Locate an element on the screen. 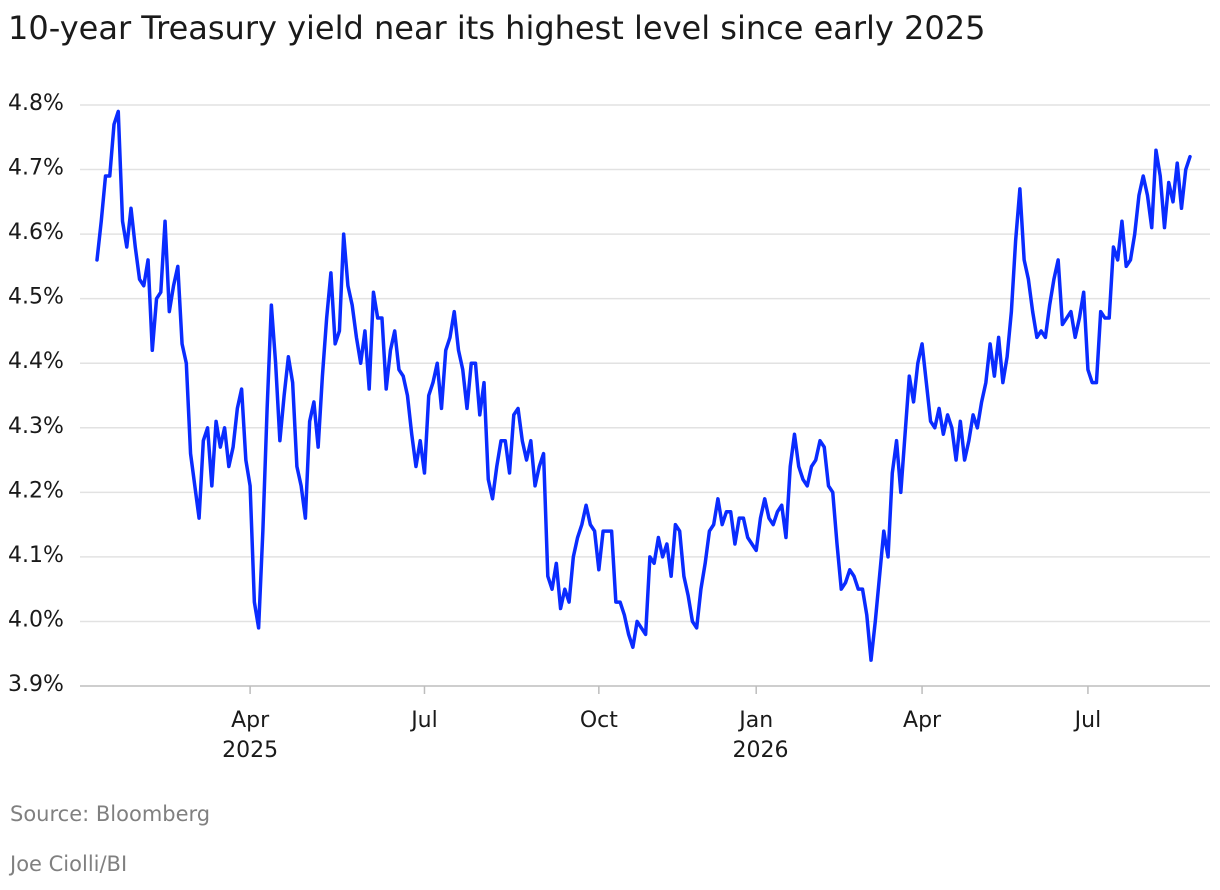  credit: Joe Ciolli/BI is located at coordinates (67, 864).